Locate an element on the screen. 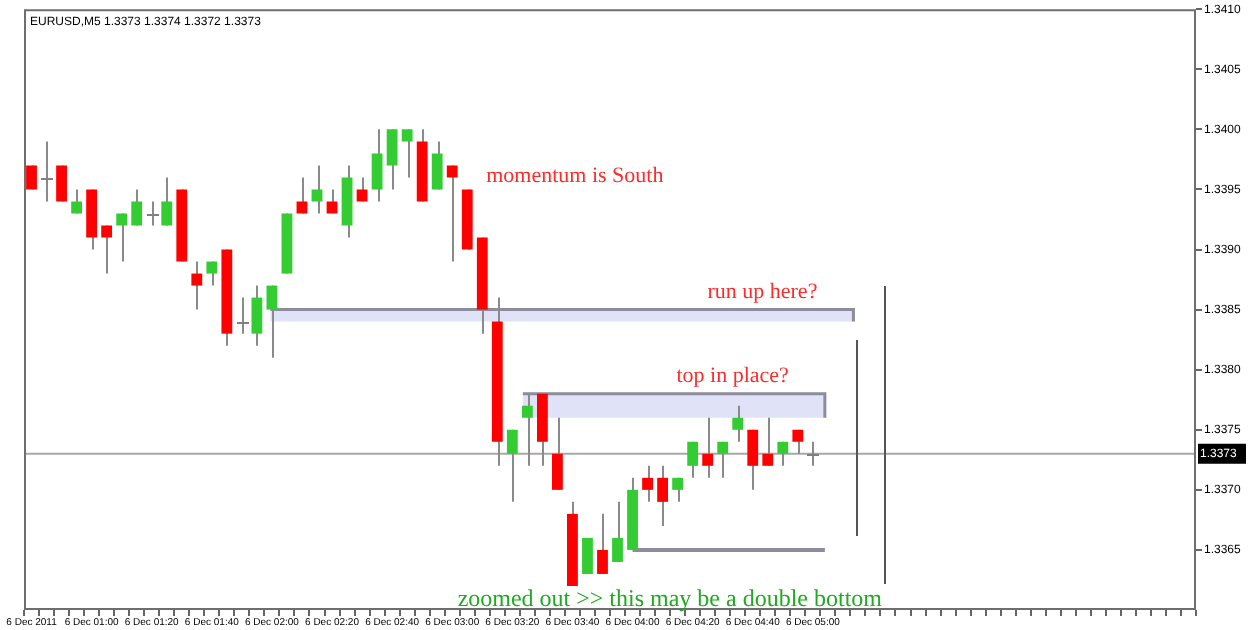 The image size is (1250, 630). band-label: run up here? is located at coordinates (762, 292).